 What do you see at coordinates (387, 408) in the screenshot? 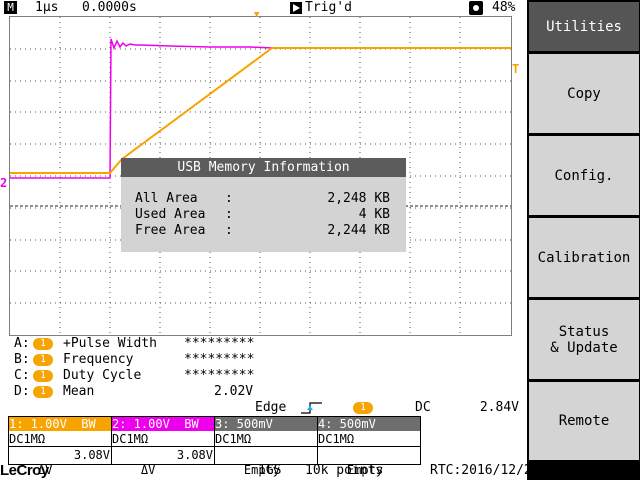
I see `trigger-info: Edge 1 DC 2.84V` at bounding box center [387, 408].